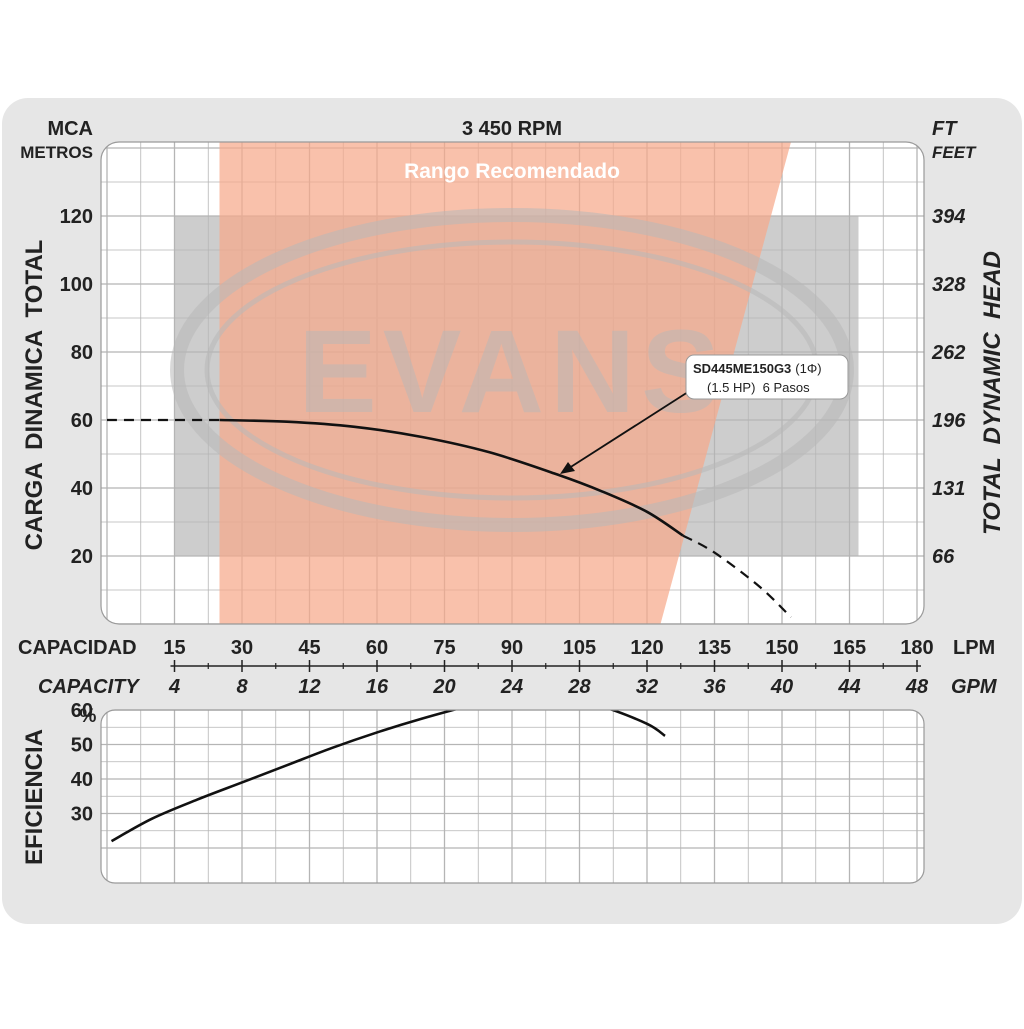  I want to click on x-tick-label: 30, so click(242, 648).